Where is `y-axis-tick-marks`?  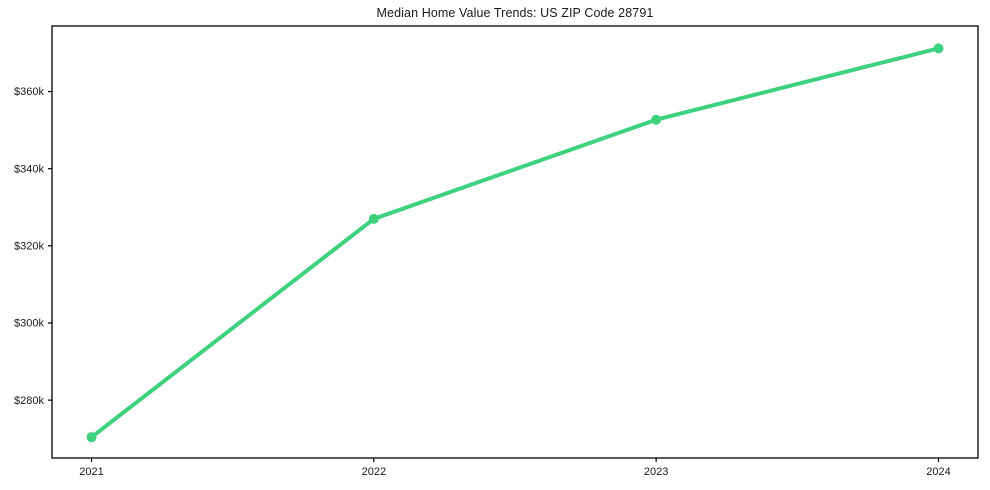 y-axis-tick-marks is located at coordinates (50, 245).